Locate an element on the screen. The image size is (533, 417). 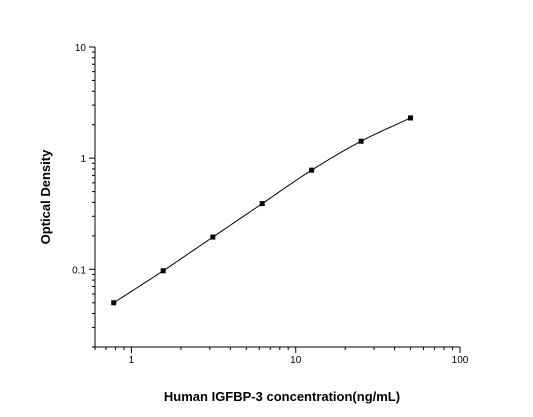
x-tick-label: 1 is located at coordinates (132, 360).